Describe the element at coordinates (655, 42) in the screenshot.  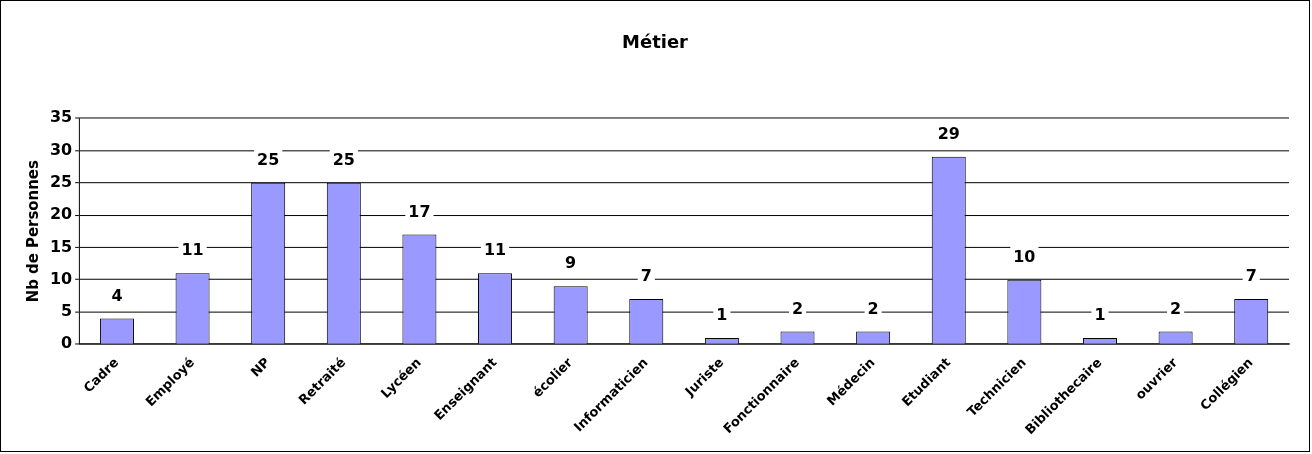
I see `chart-title: Métier` at that location.